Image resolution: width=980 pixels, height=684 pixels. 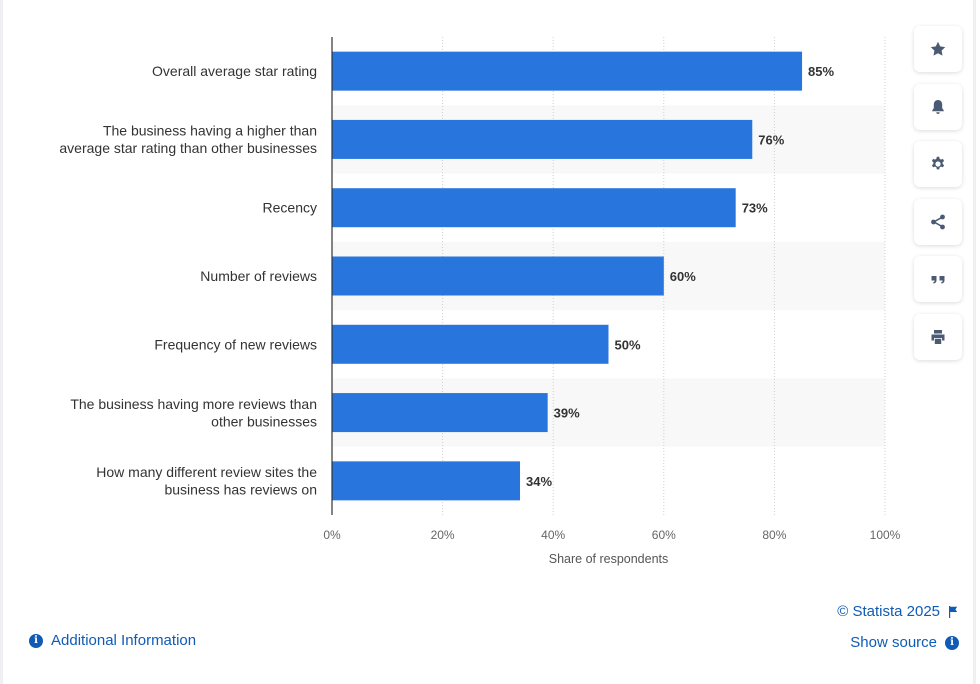 What do you see at coordinates (953, 611) in the screenshot?
I see `flag-icon` at bounding box center [953, 611].